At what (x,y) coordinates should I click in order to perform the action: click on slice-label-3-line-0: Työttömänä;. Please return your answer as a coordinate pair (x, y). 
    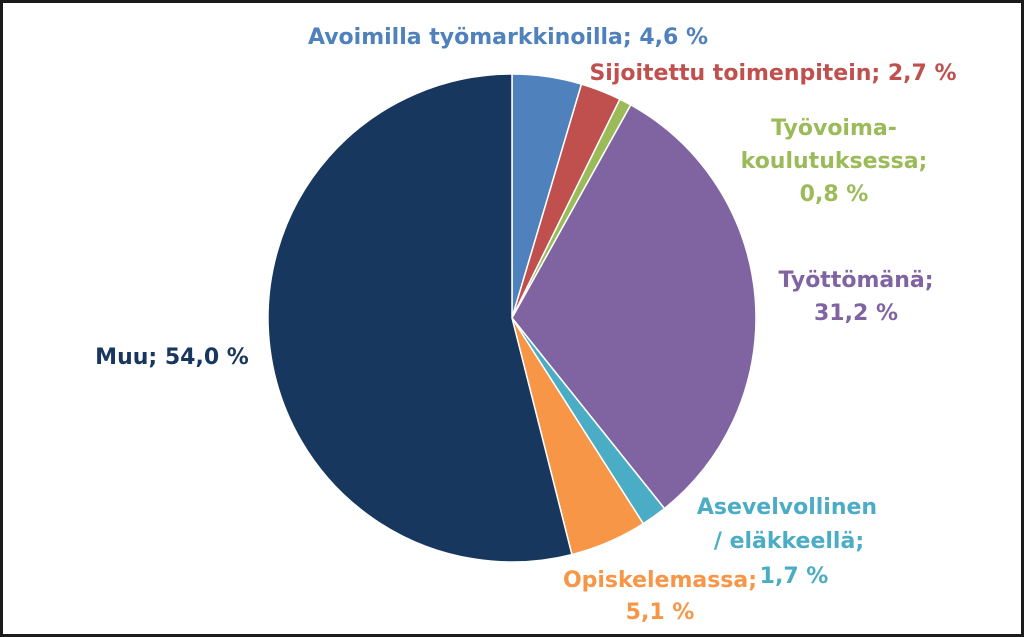
    Looking at the image, I should click on (855, 280).